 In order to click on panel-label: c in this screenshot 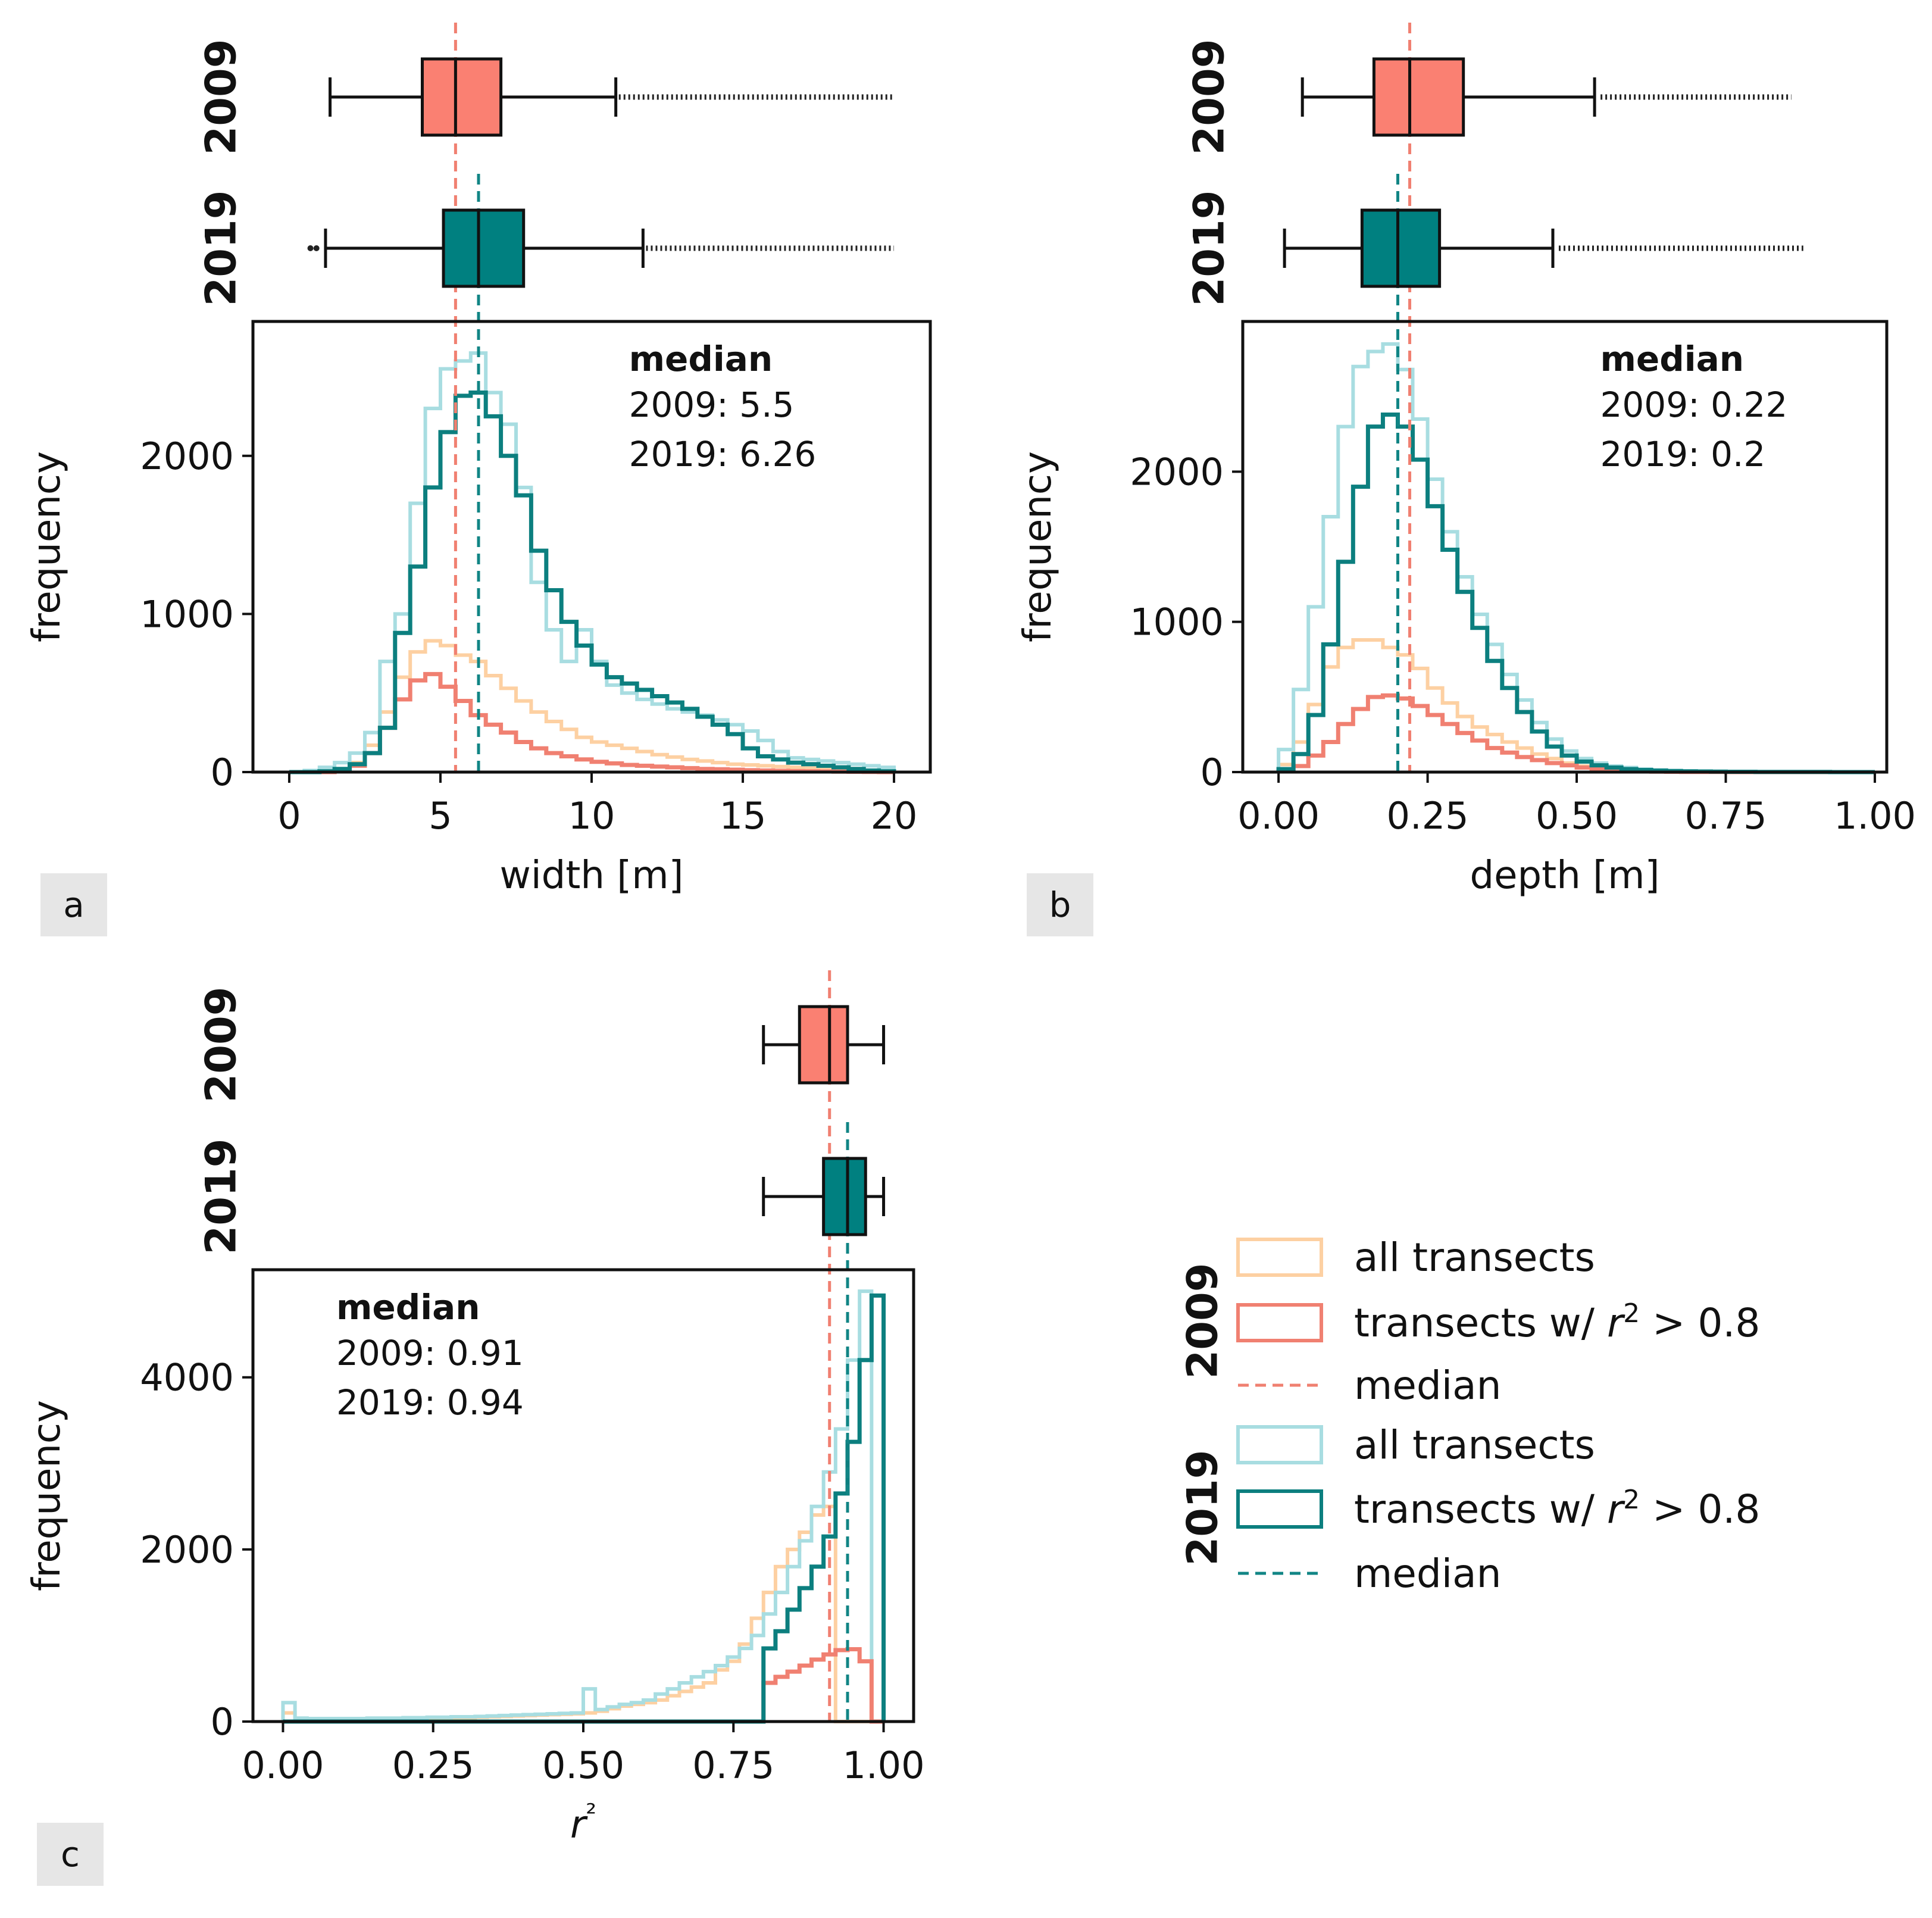, I will do `click(70, 1854)`.